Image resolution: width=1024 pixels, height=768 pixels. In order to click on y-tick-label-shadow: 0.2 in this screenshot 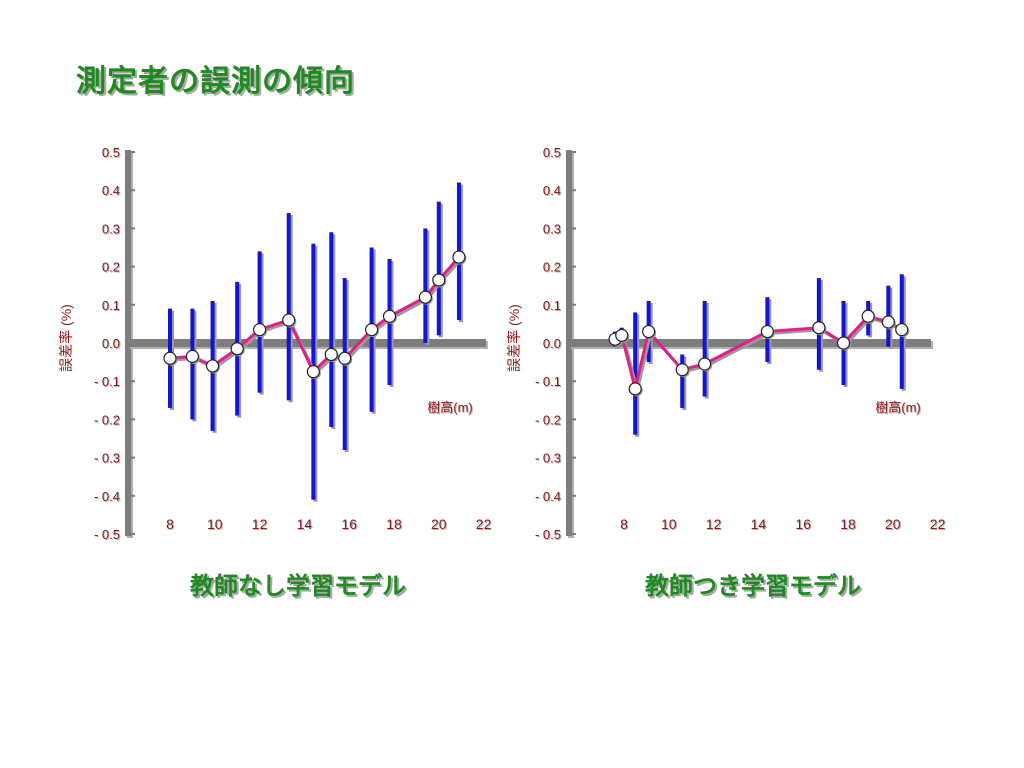, I will do `click(553, 268)`.